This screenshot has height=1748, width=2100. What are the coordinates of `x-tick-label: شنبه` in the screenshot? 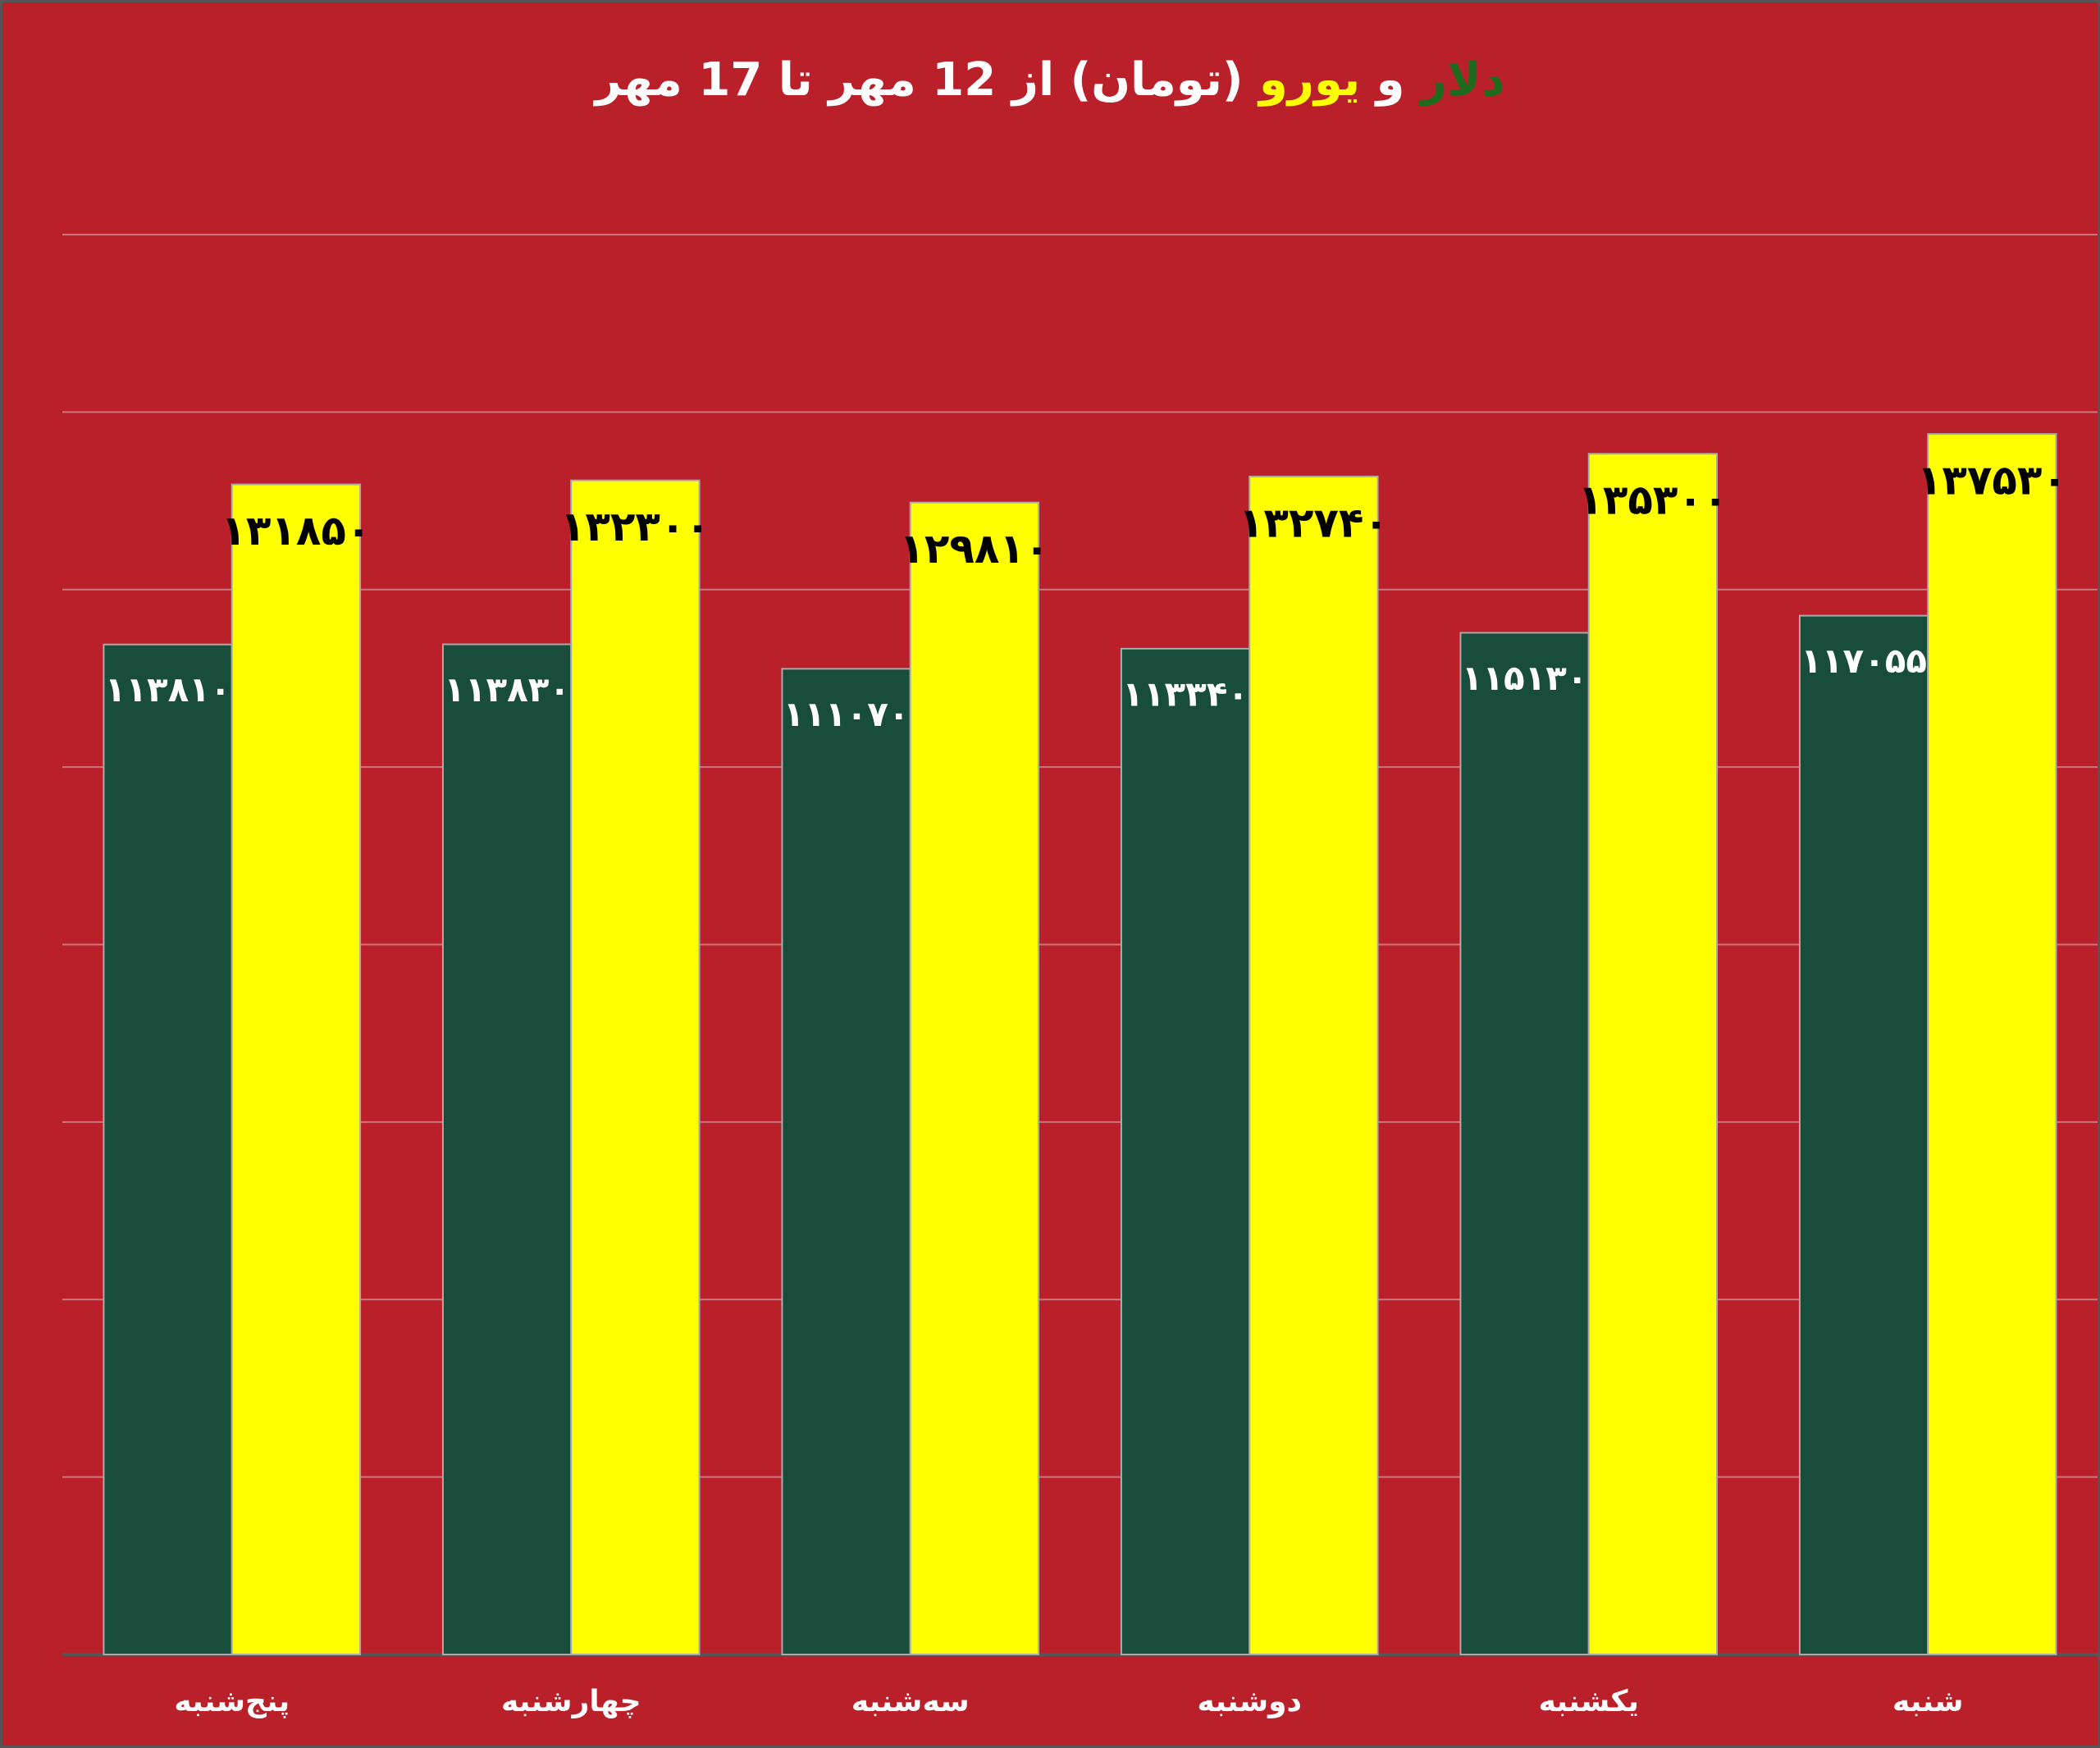 It's located at (1928, 1701).